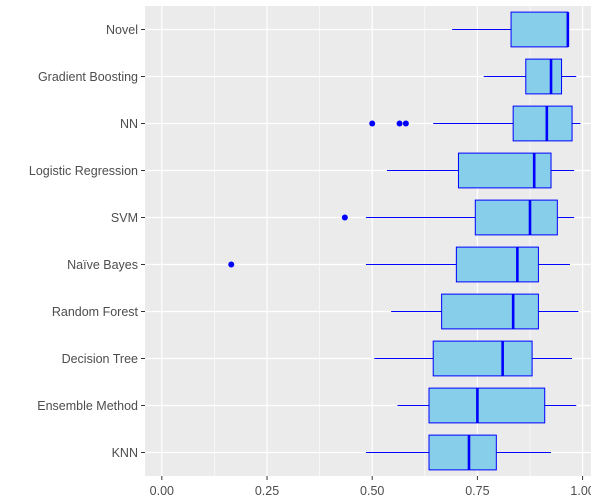 This screenshot has width=591, height=503. I want to click on box-knn, so click(458, 452).